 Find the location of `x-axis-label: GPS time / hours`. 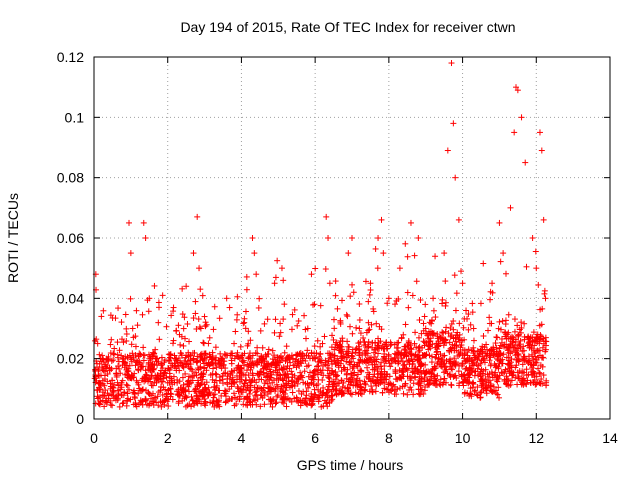

x-axis-label: GPS time / hours is located at coordinates (350, 465).